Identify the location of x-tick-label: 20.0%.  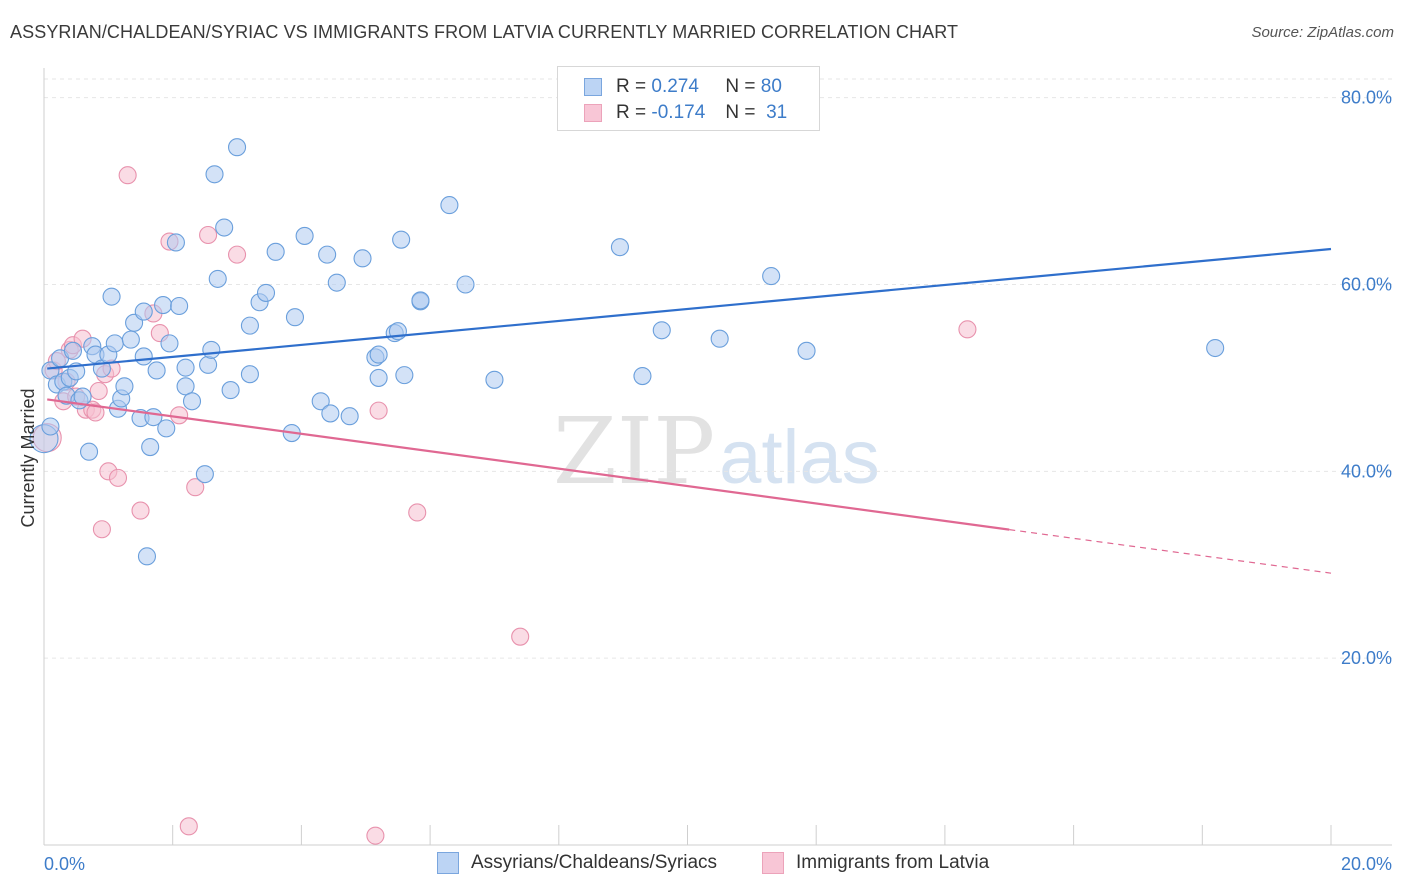
(1366, 864).